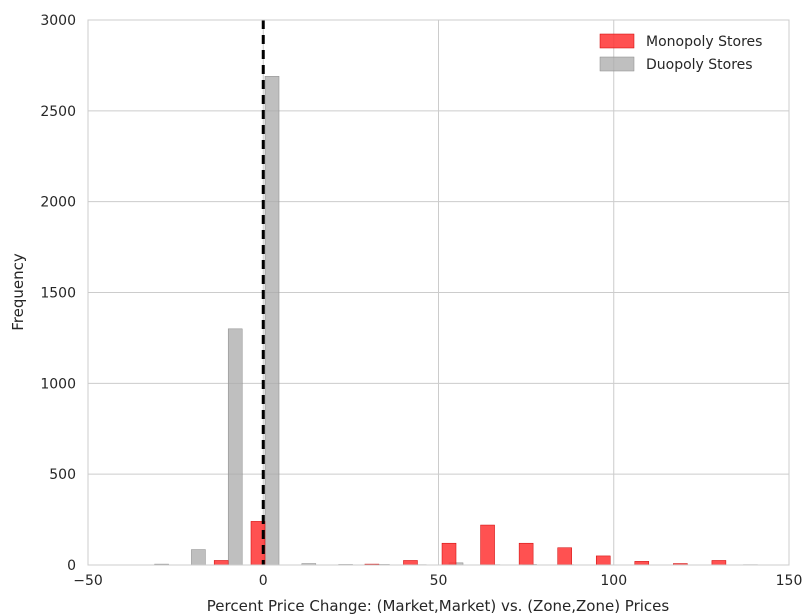  What do you see at coordinates (88, 581) in the screenshot?
I see `x-tick-label: −50` at bounding box center [88, 581].